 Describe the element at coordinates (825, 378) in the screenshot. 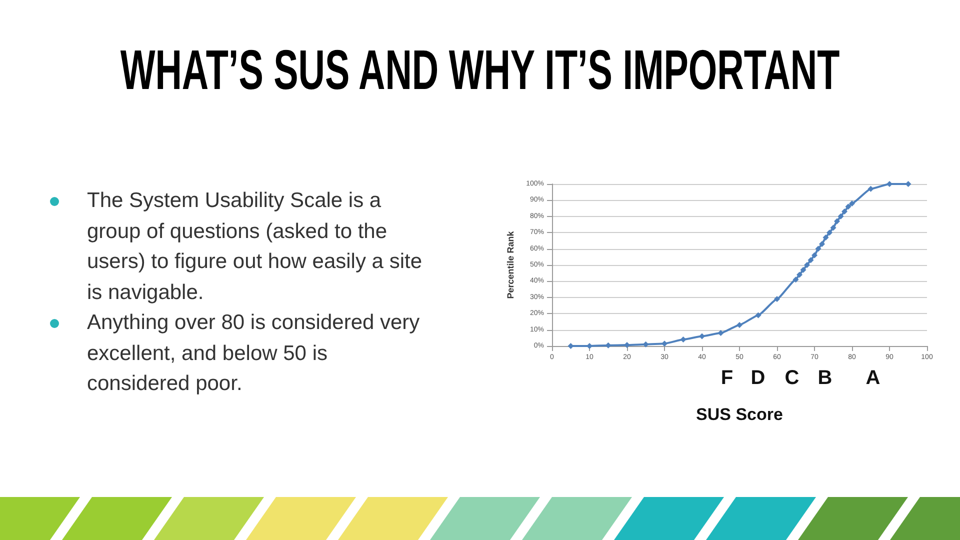

I see `text: B` at that location.